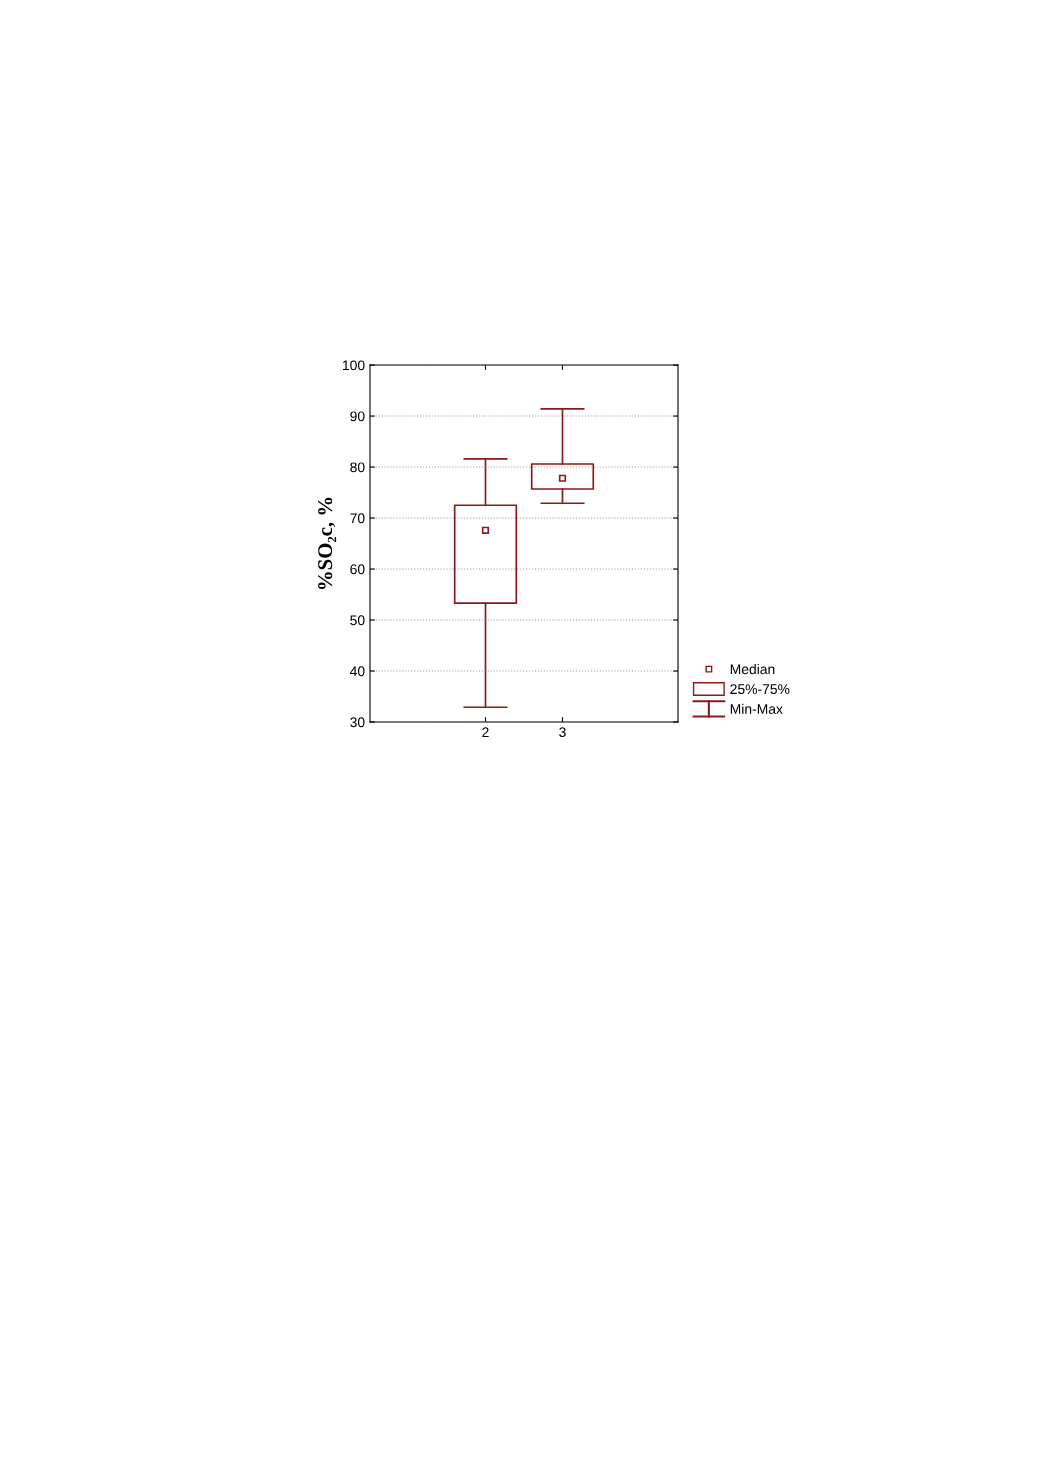 This screenshot has width=1041, height=1472. I want to click on x-tick-label: 3, so click(562, 732).